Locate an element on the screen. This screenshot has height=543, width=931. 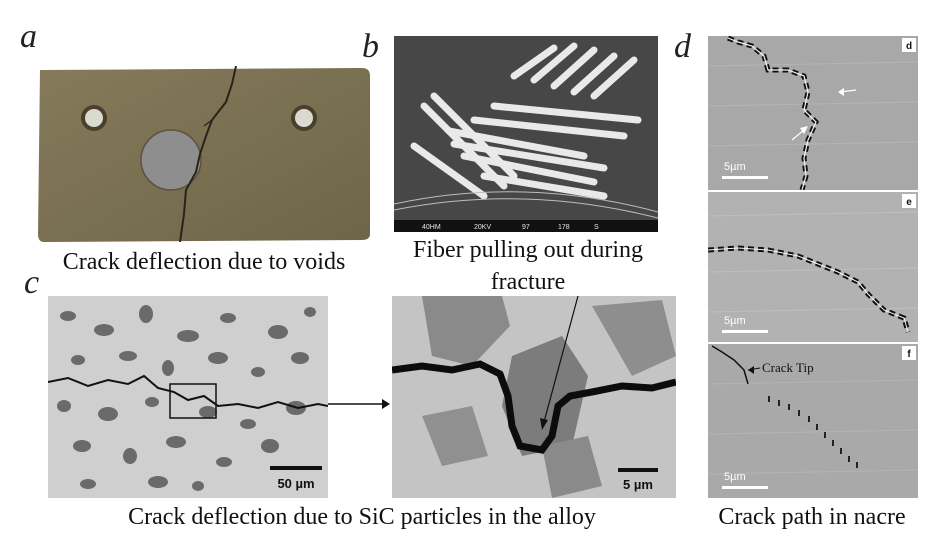
panel-c-micrograph-low: 50 µm is located at coordinates (188, 397).